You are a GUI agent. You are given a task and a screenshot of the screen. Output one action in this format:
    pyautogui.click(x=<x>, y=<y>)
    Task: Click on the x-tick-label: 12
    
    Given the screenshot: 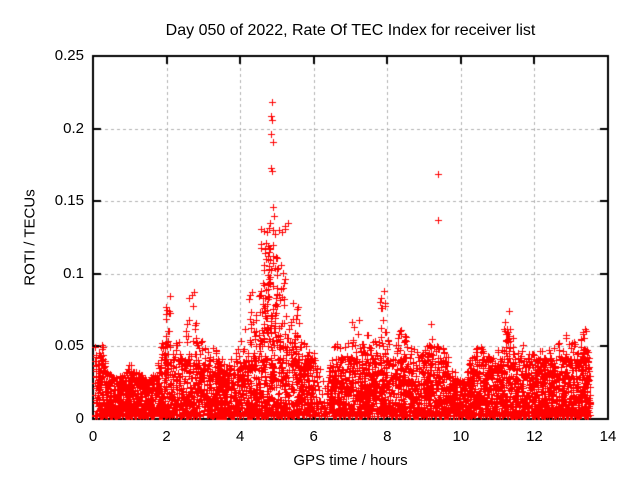 What is the action you would take?
    pyautogui.click(x=534, y=436)
    